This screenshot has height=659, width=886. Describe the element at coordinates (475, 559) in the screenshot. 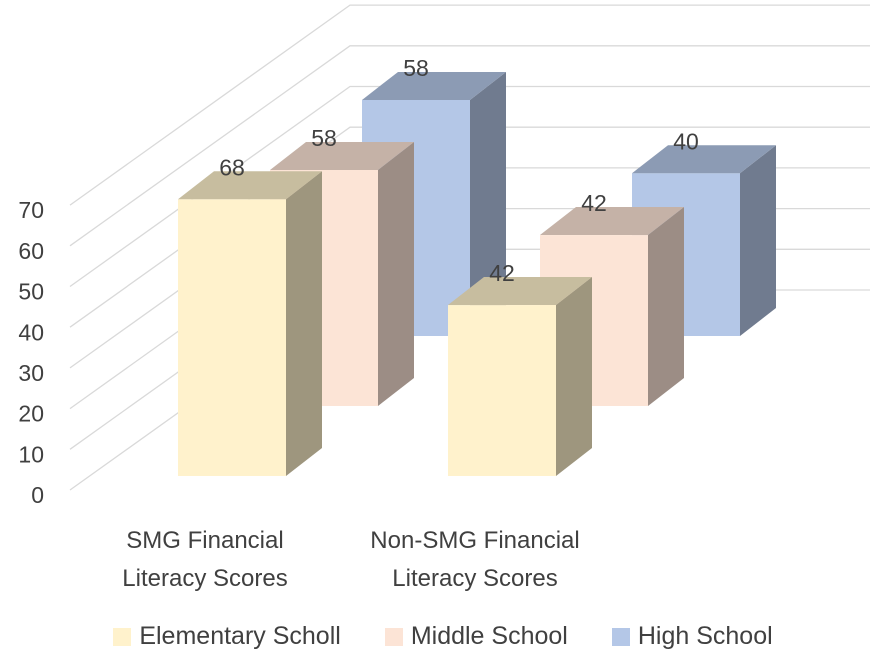

I see `x-tick-label: Non-SMG Financial Literacy Scores` at that location.